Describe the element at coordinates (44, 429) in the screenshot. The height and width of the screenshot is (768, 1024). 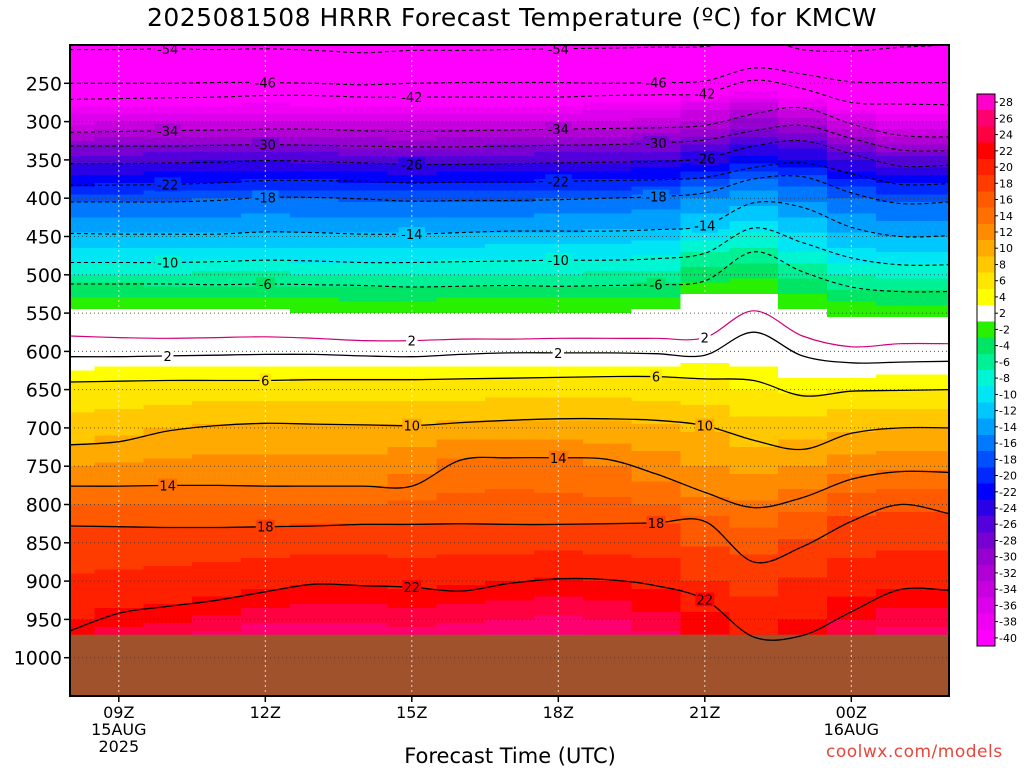
I see `y-tick-label: 700` at that location.